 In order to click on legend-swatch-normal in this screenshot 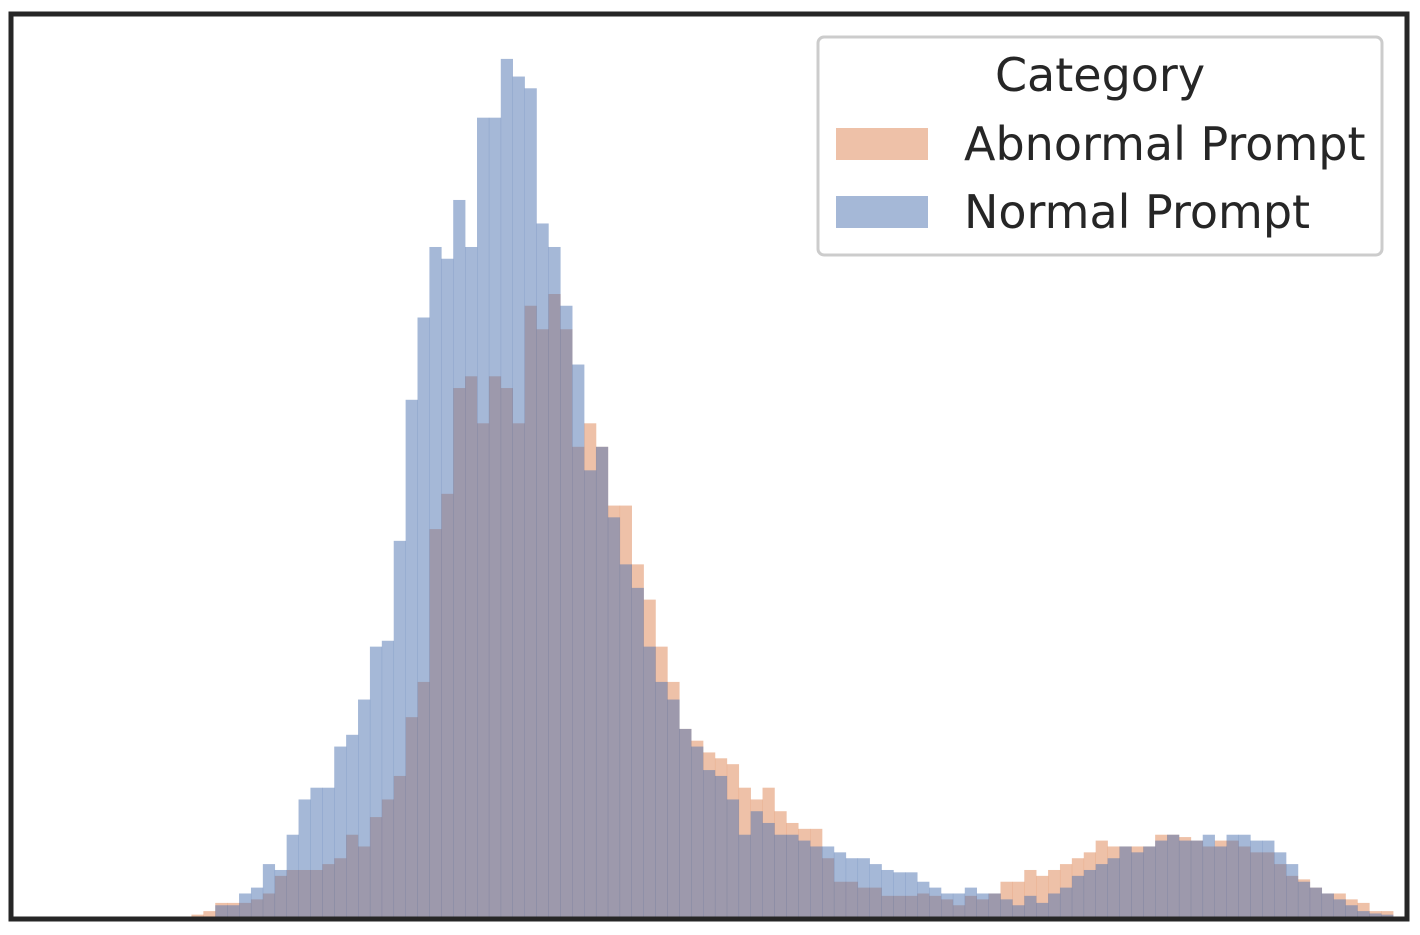, I will do `click(882, 212)`.